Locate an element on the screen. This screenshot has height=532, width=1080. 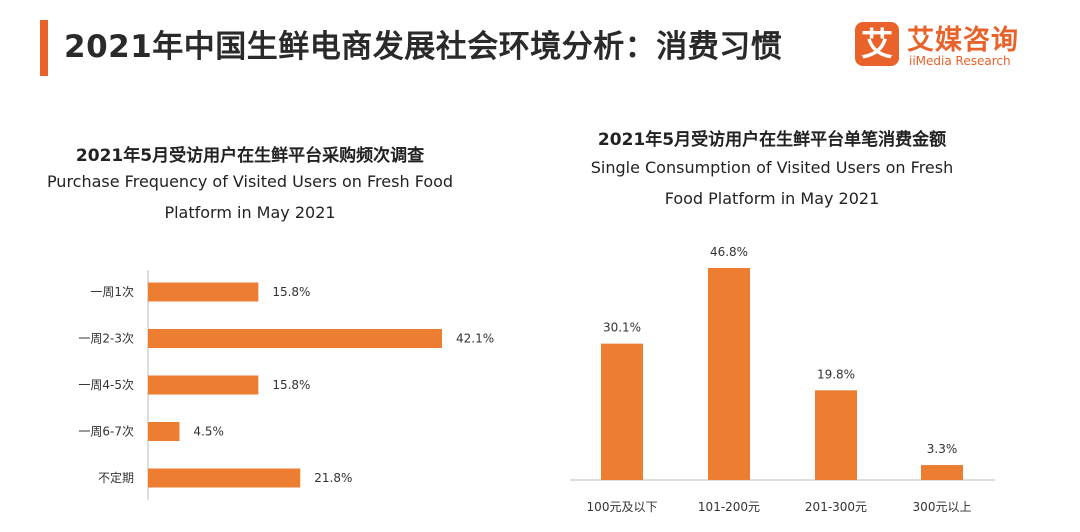
chart1-category-label: 一周4-5次 is located at coordinates (106, 385).